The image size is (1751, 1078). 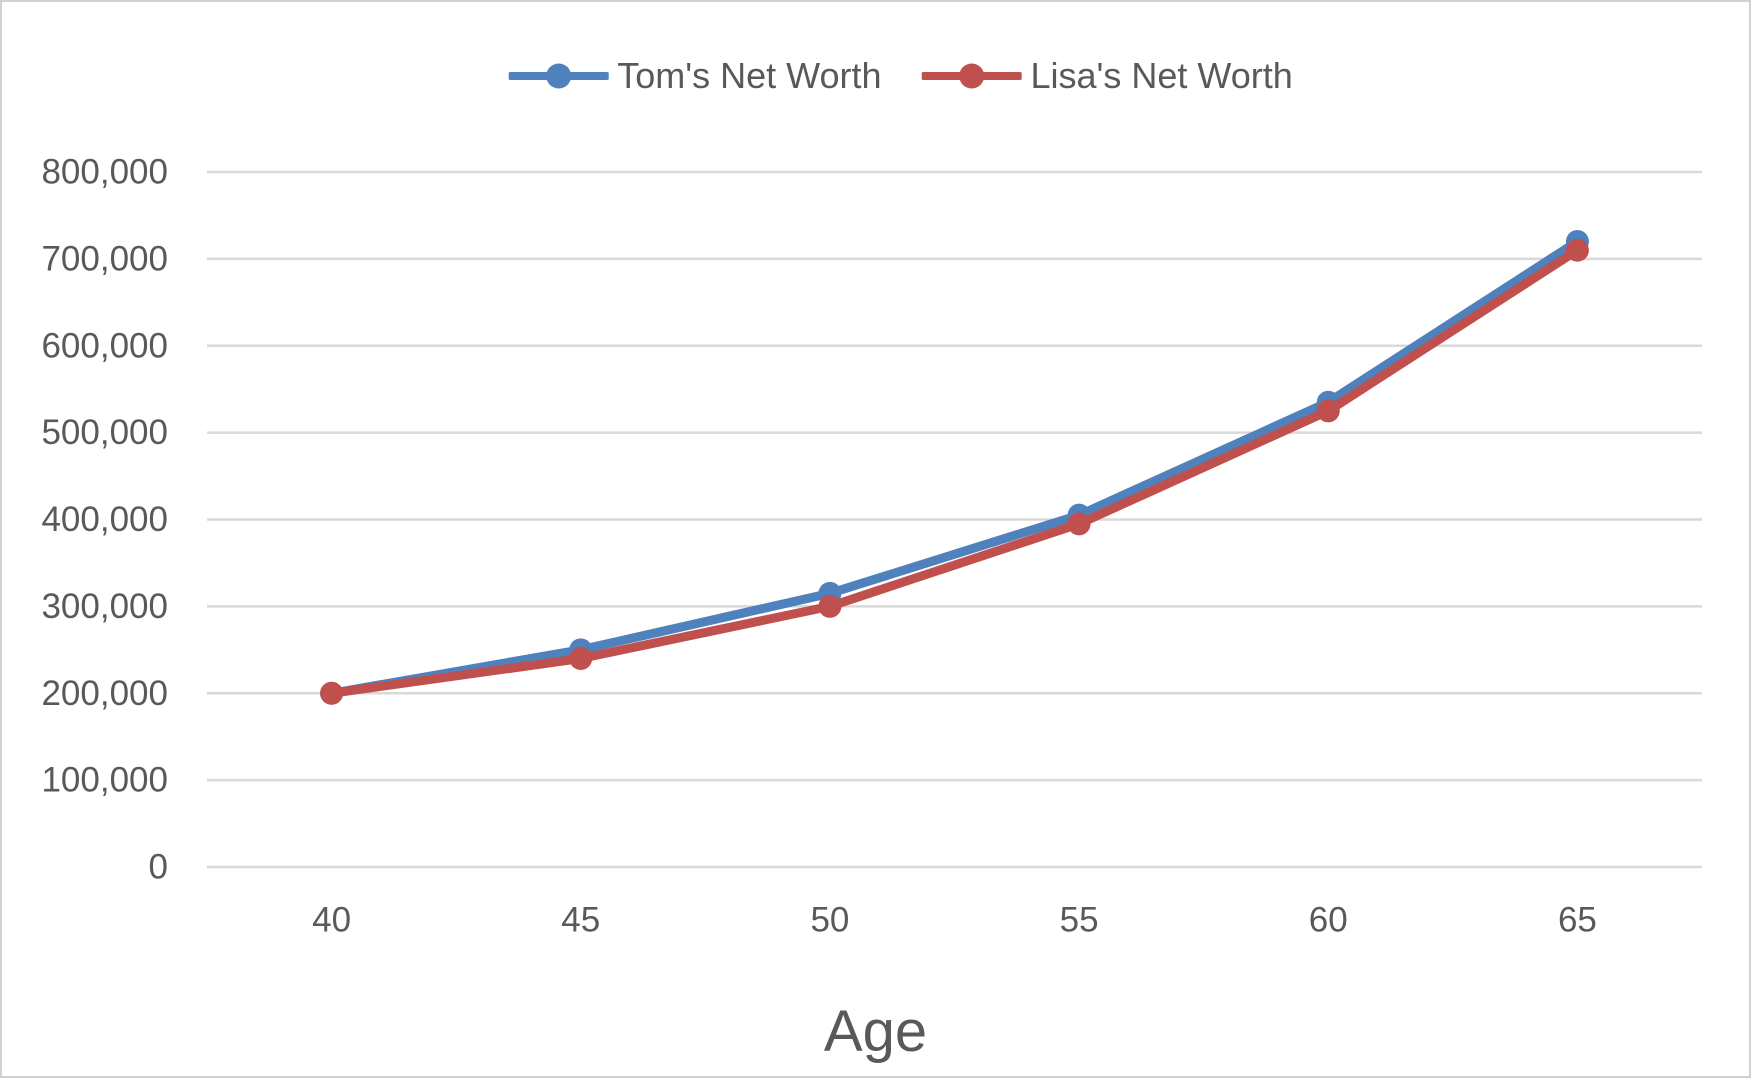 What do you see at coordinates (104, 606) in the screenshot?
I see `y-tick-label-300,000: 300,000` at bounding box center [104, 606].